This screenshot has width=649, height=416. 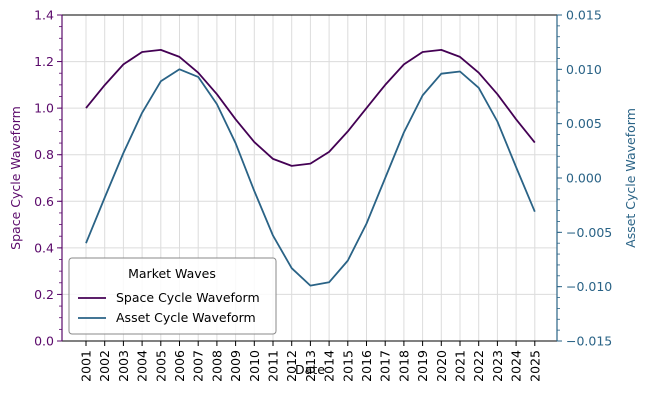 What do you see at coordinates (216, 366) in the screenshot?
I see `x-tick-label: 2008` at bounding box center [216, 366].